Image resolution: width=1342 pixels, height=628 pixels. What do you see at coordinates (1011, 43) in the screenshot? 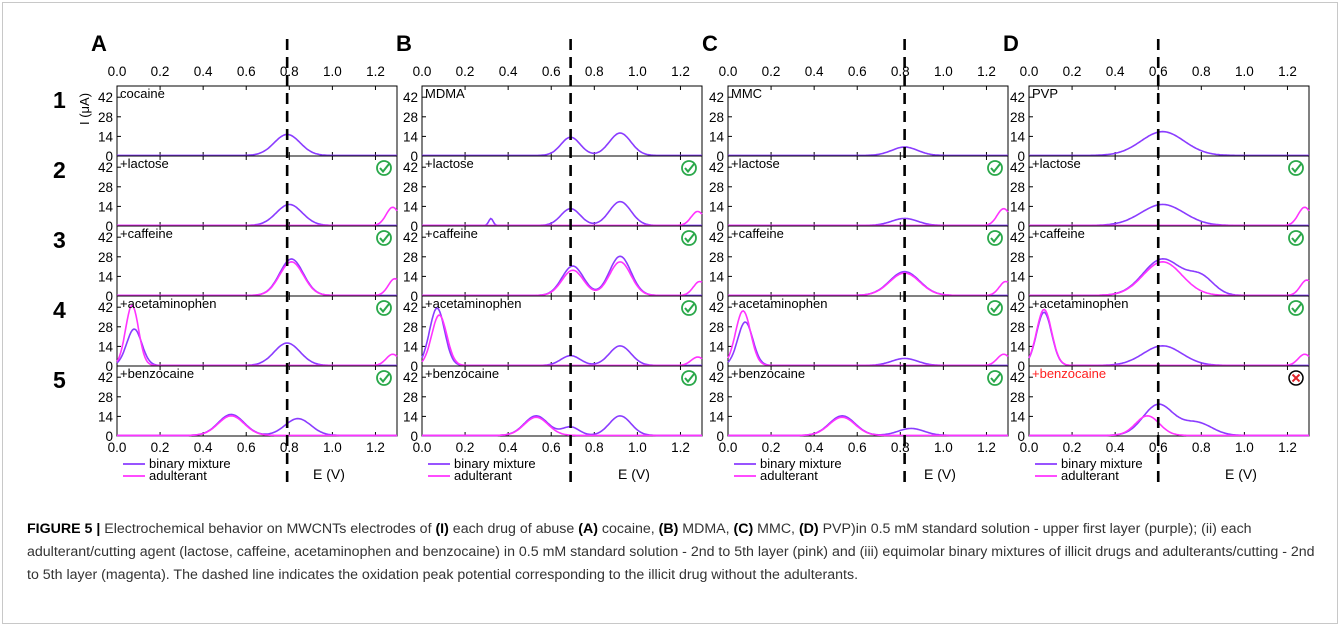
I see `panel-letter-d: D` at bounding box center [1011, 43].